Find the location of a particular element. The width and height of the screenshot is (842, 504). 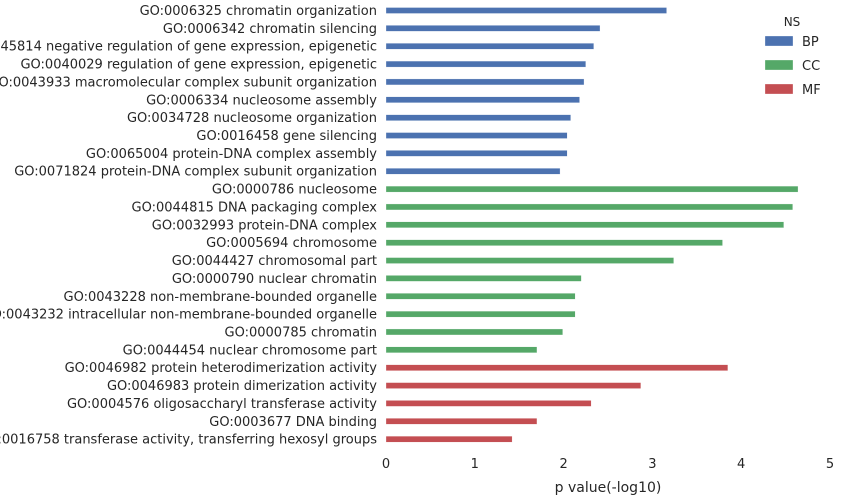

category-label: GO:0000785 chromatin is located at coordinates (301, 332).